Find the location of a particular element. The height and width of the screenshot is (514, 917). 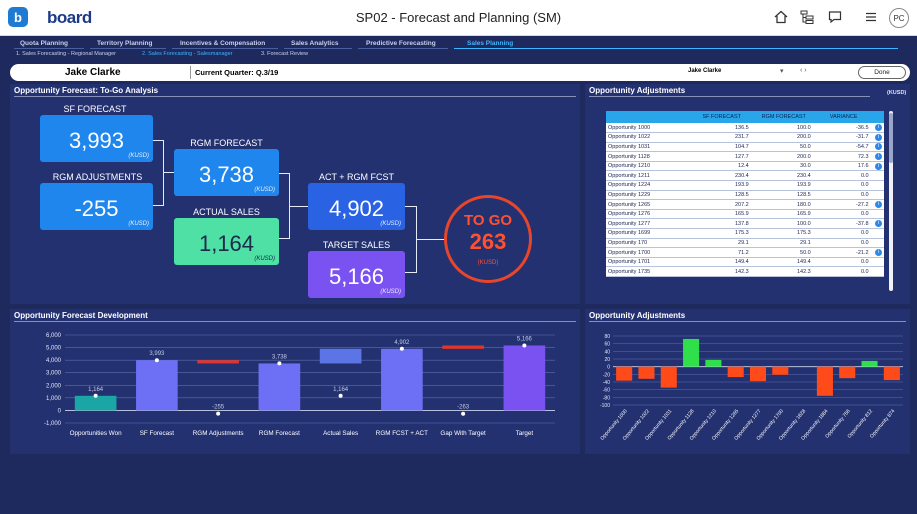

table-cell-rgm: 149.4 is located at coordinates (783, 262).